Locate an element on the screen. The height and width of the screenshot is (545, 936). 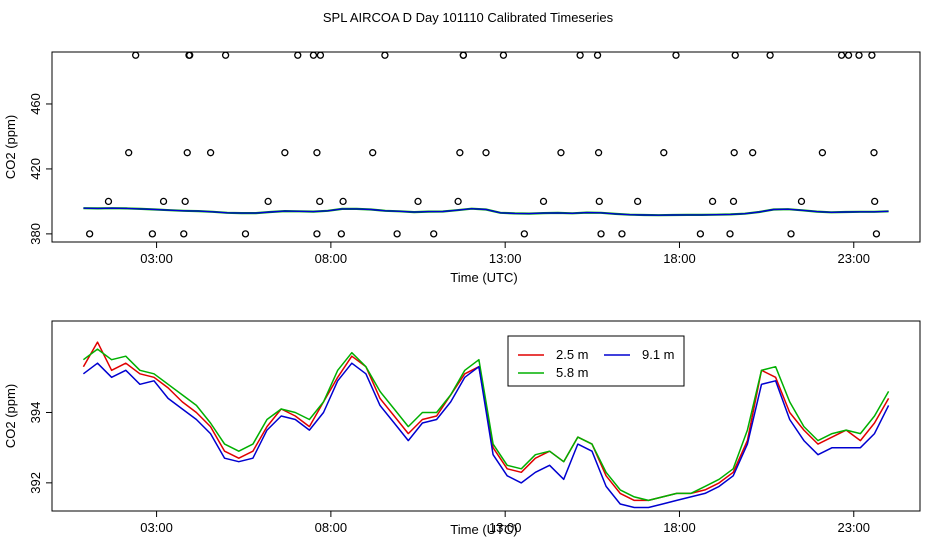
bottom-y-tick-label: 392 is located at coordinates (35, 483).